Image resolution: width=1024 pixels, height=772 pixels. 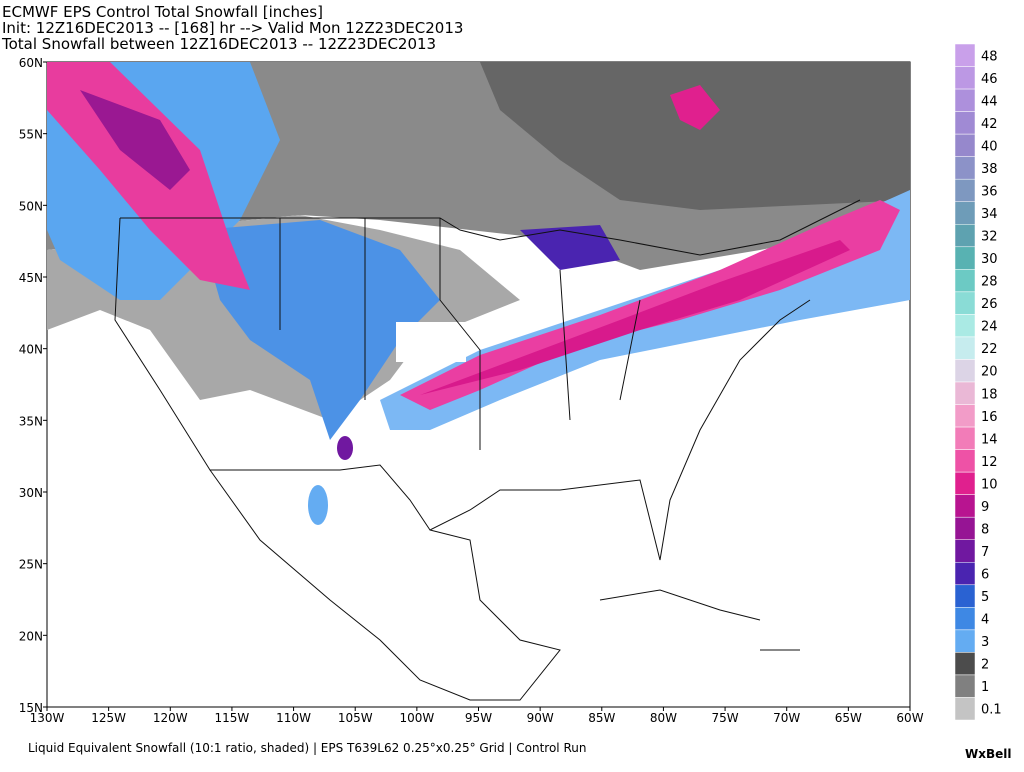 What do you see at coordinates (989, 327) in the screenshot?
I see `colorbar-label: 24` at bounding box center [989, 327].